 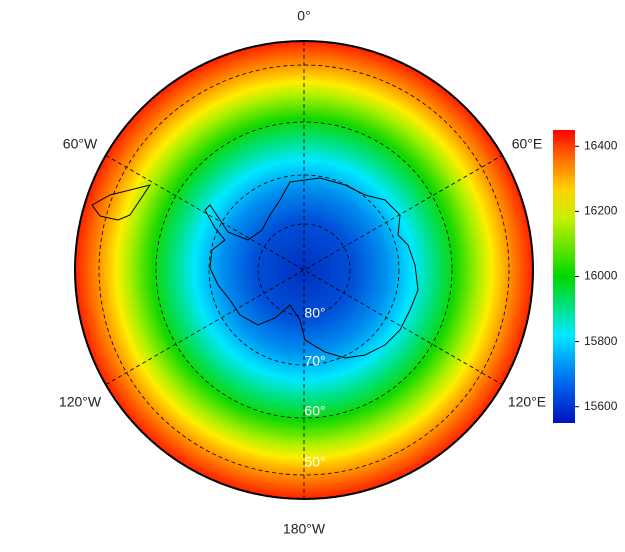 I want to click on colorbar-tick-label: 16200, so click(x=601, y=211).